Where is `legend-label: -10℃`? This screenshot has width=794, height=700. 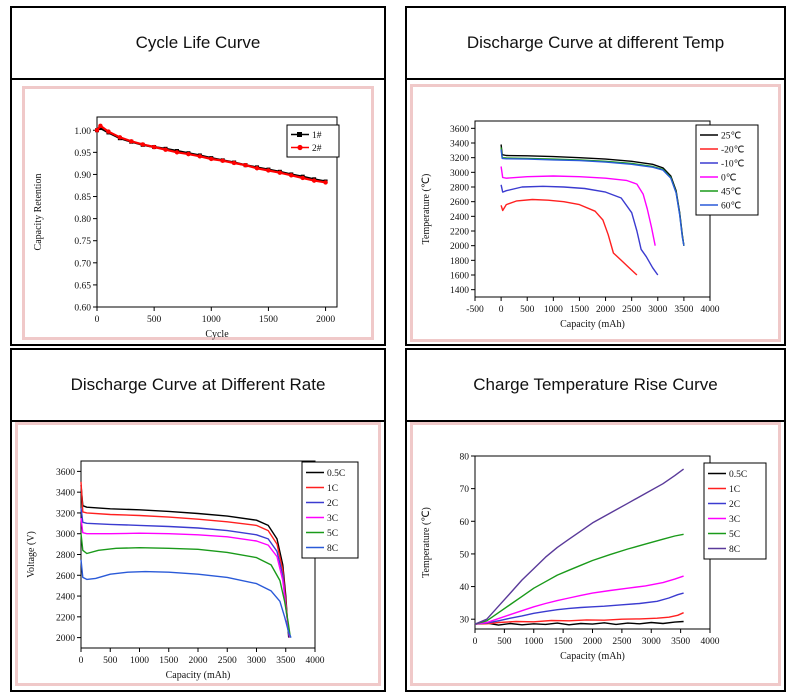 legend-label: -10℃ is located at coordinates (733, 165).